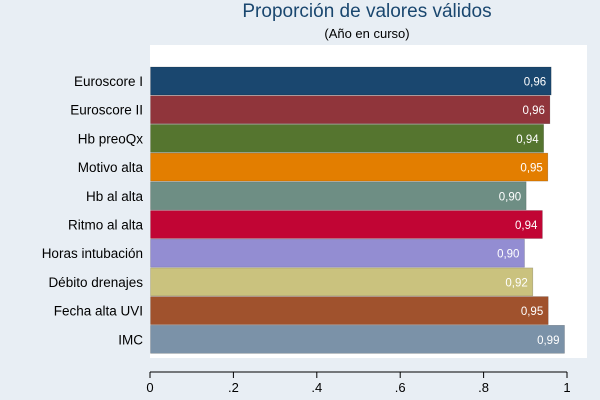 The width and height of the screenshot is (600, 400). What do you see at coordinates (508, 255) in the screenshot?
I see `value-label-horas-intubacion: 0,90` at bounding box center [508, 255].